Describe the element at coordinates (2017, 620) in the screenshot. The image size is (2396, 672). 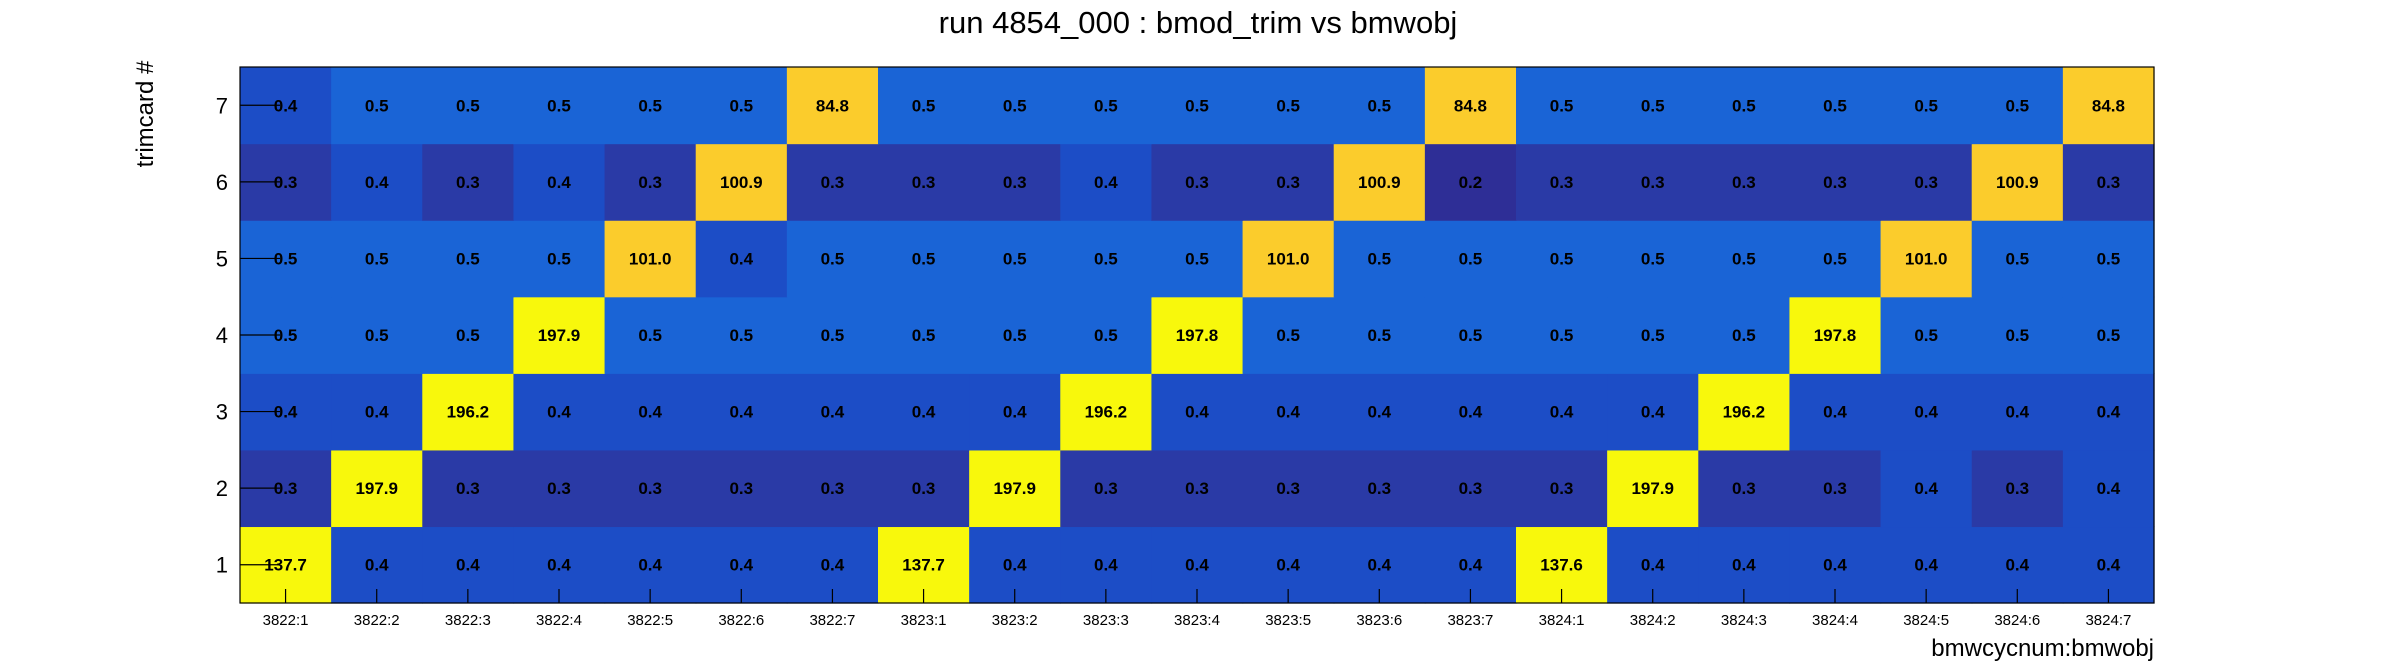
I see `x-tick-label: 3824:6` at that location.